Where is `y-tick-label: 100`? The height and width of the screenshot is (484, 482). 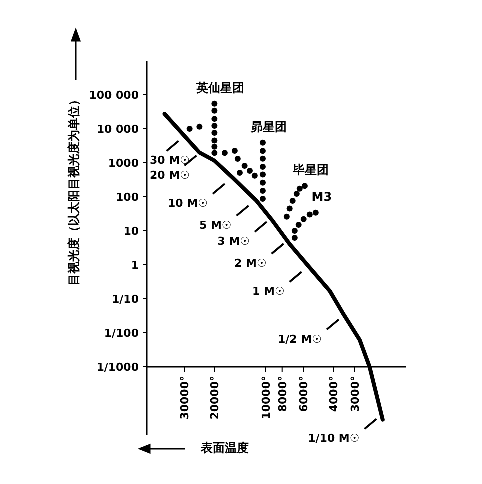
y-tick-label: 100 is located at coordinates (128, 197).